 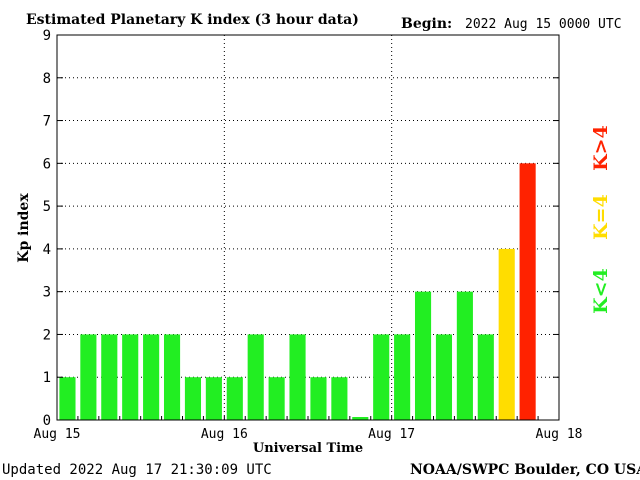 What do you see at coordinates (391, 434) in the screenshot?
I see `x-tick-label: Aug 17` at bounding box center [391, 434].